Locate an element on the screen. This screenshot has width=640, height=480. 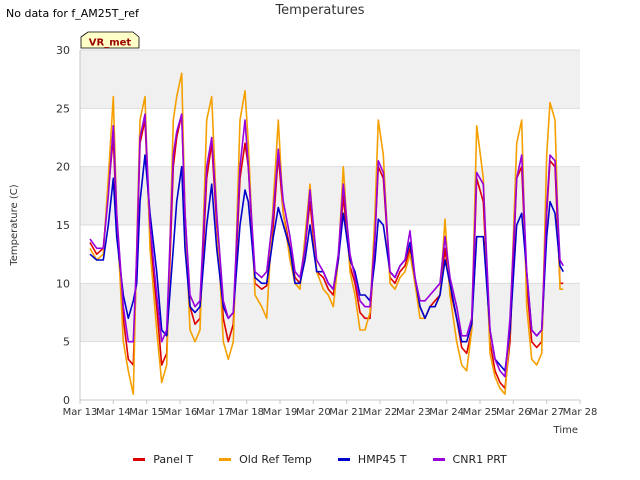
legend-item: Panel T is located at coordinates (163, 459).